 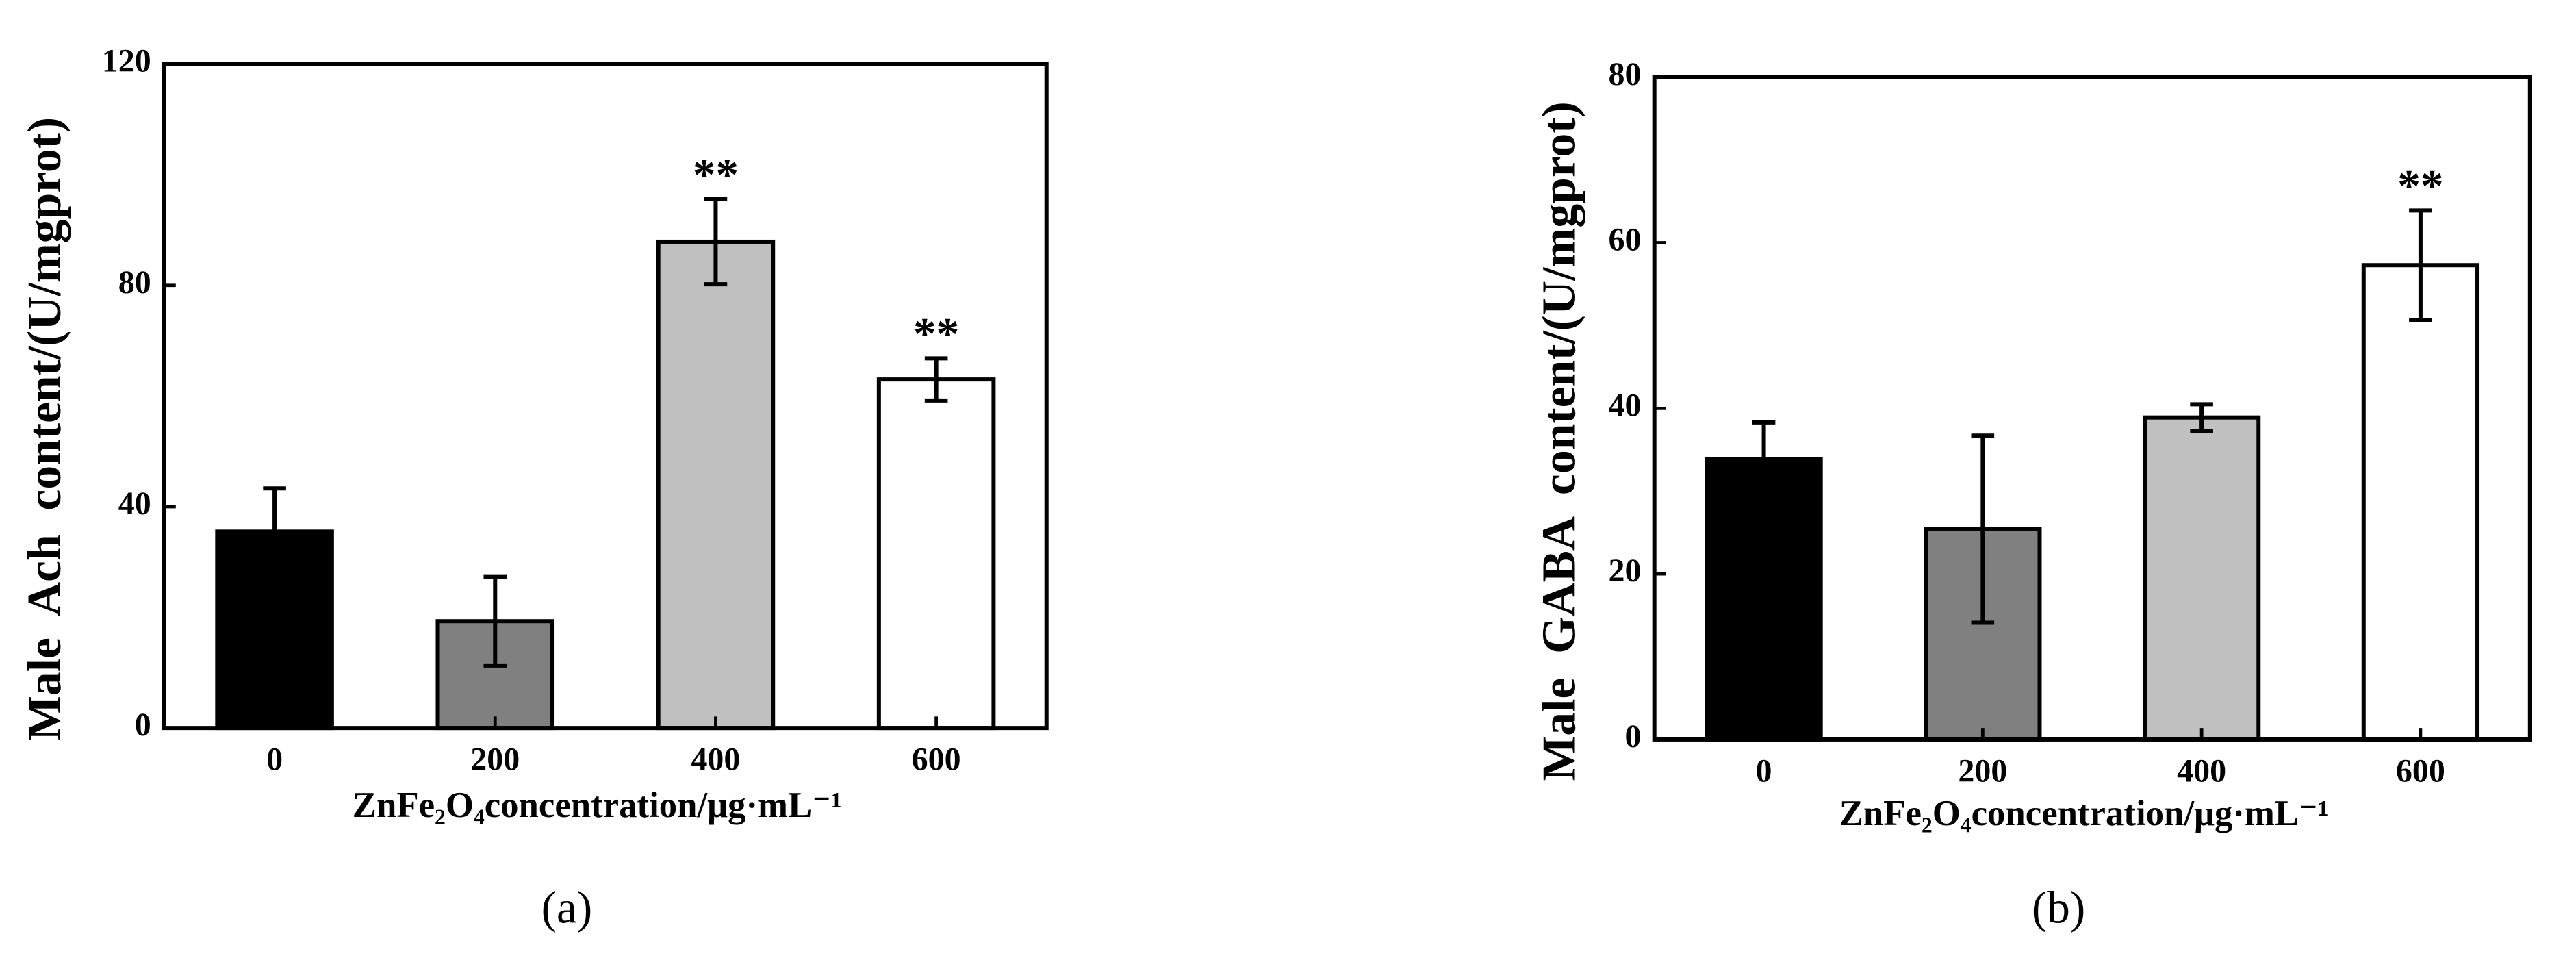 I want to click on y-axis-label: Male Ach content/(U/mgprot), so click(x=44, y=429).